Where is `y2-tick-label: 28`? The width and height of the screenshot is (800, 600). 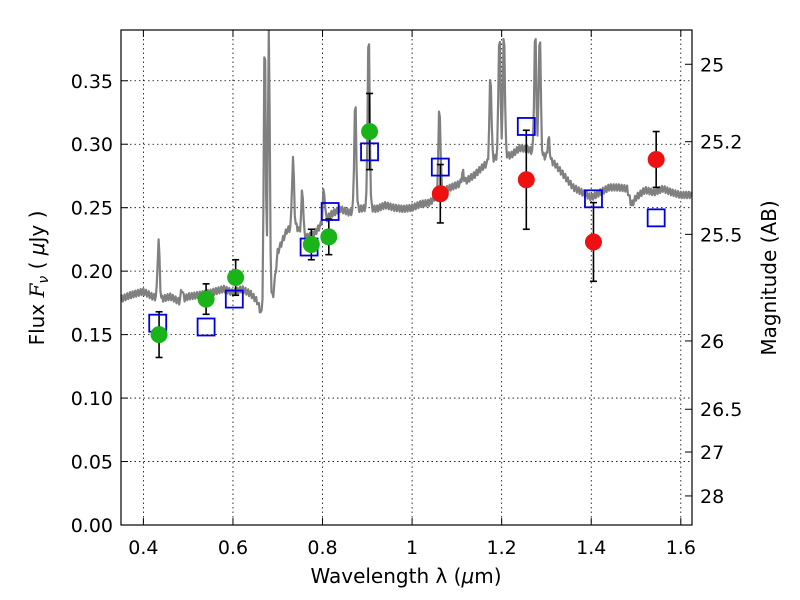 y2-tick-label: 28 is located at coordinates (712, 497).